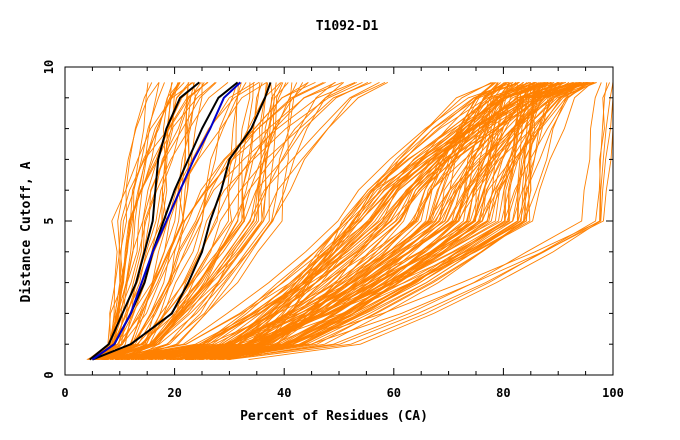 This screenshot has width=680, height=440. What do you see at coordinates (174, 393) in the screenshot?
I see `x-tick-label-20: 20` at bounding box center [174, 393].